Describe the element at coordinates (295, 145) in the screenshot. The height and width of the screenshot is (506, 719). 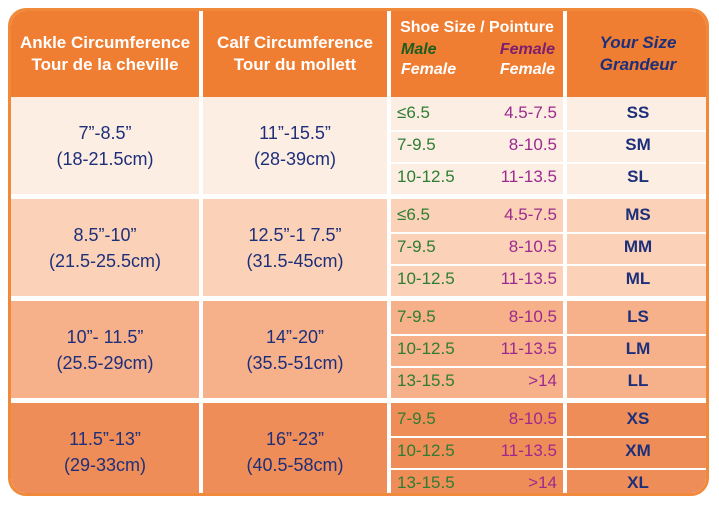
I see `calf-range-cell: 11”-15.5” (28-39cm)` at that location.